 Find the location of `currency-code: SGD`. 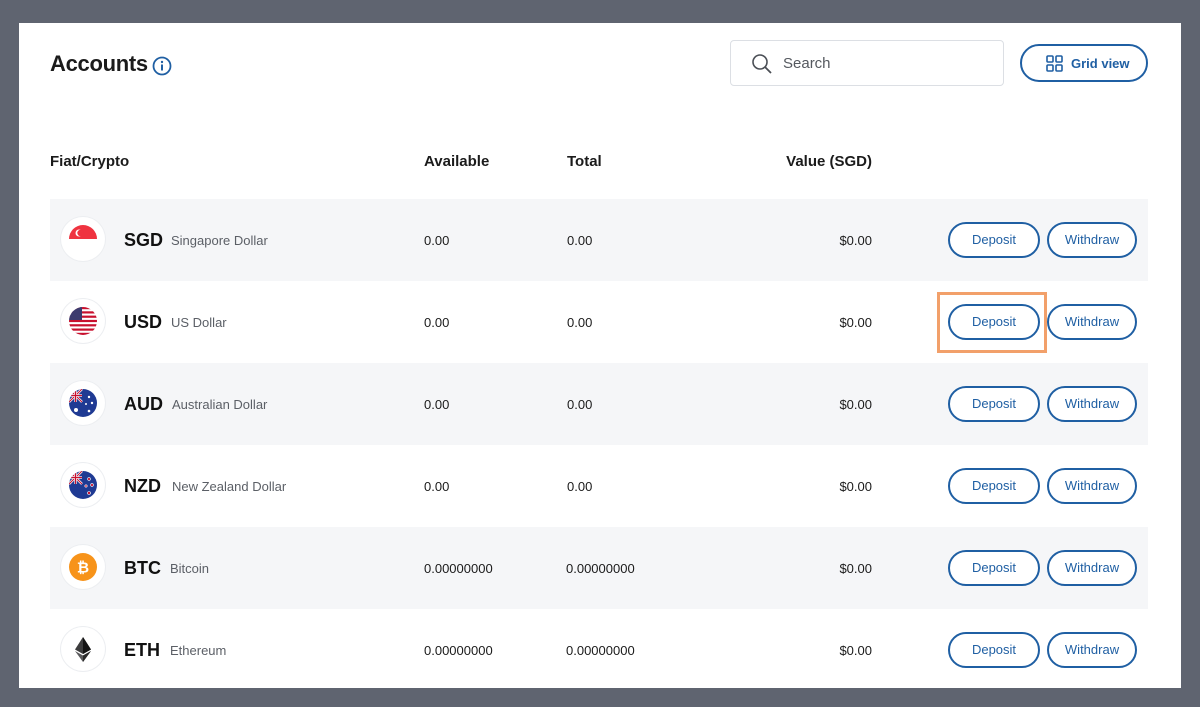

currency-code: SGD is located at coordinates (144, 240).